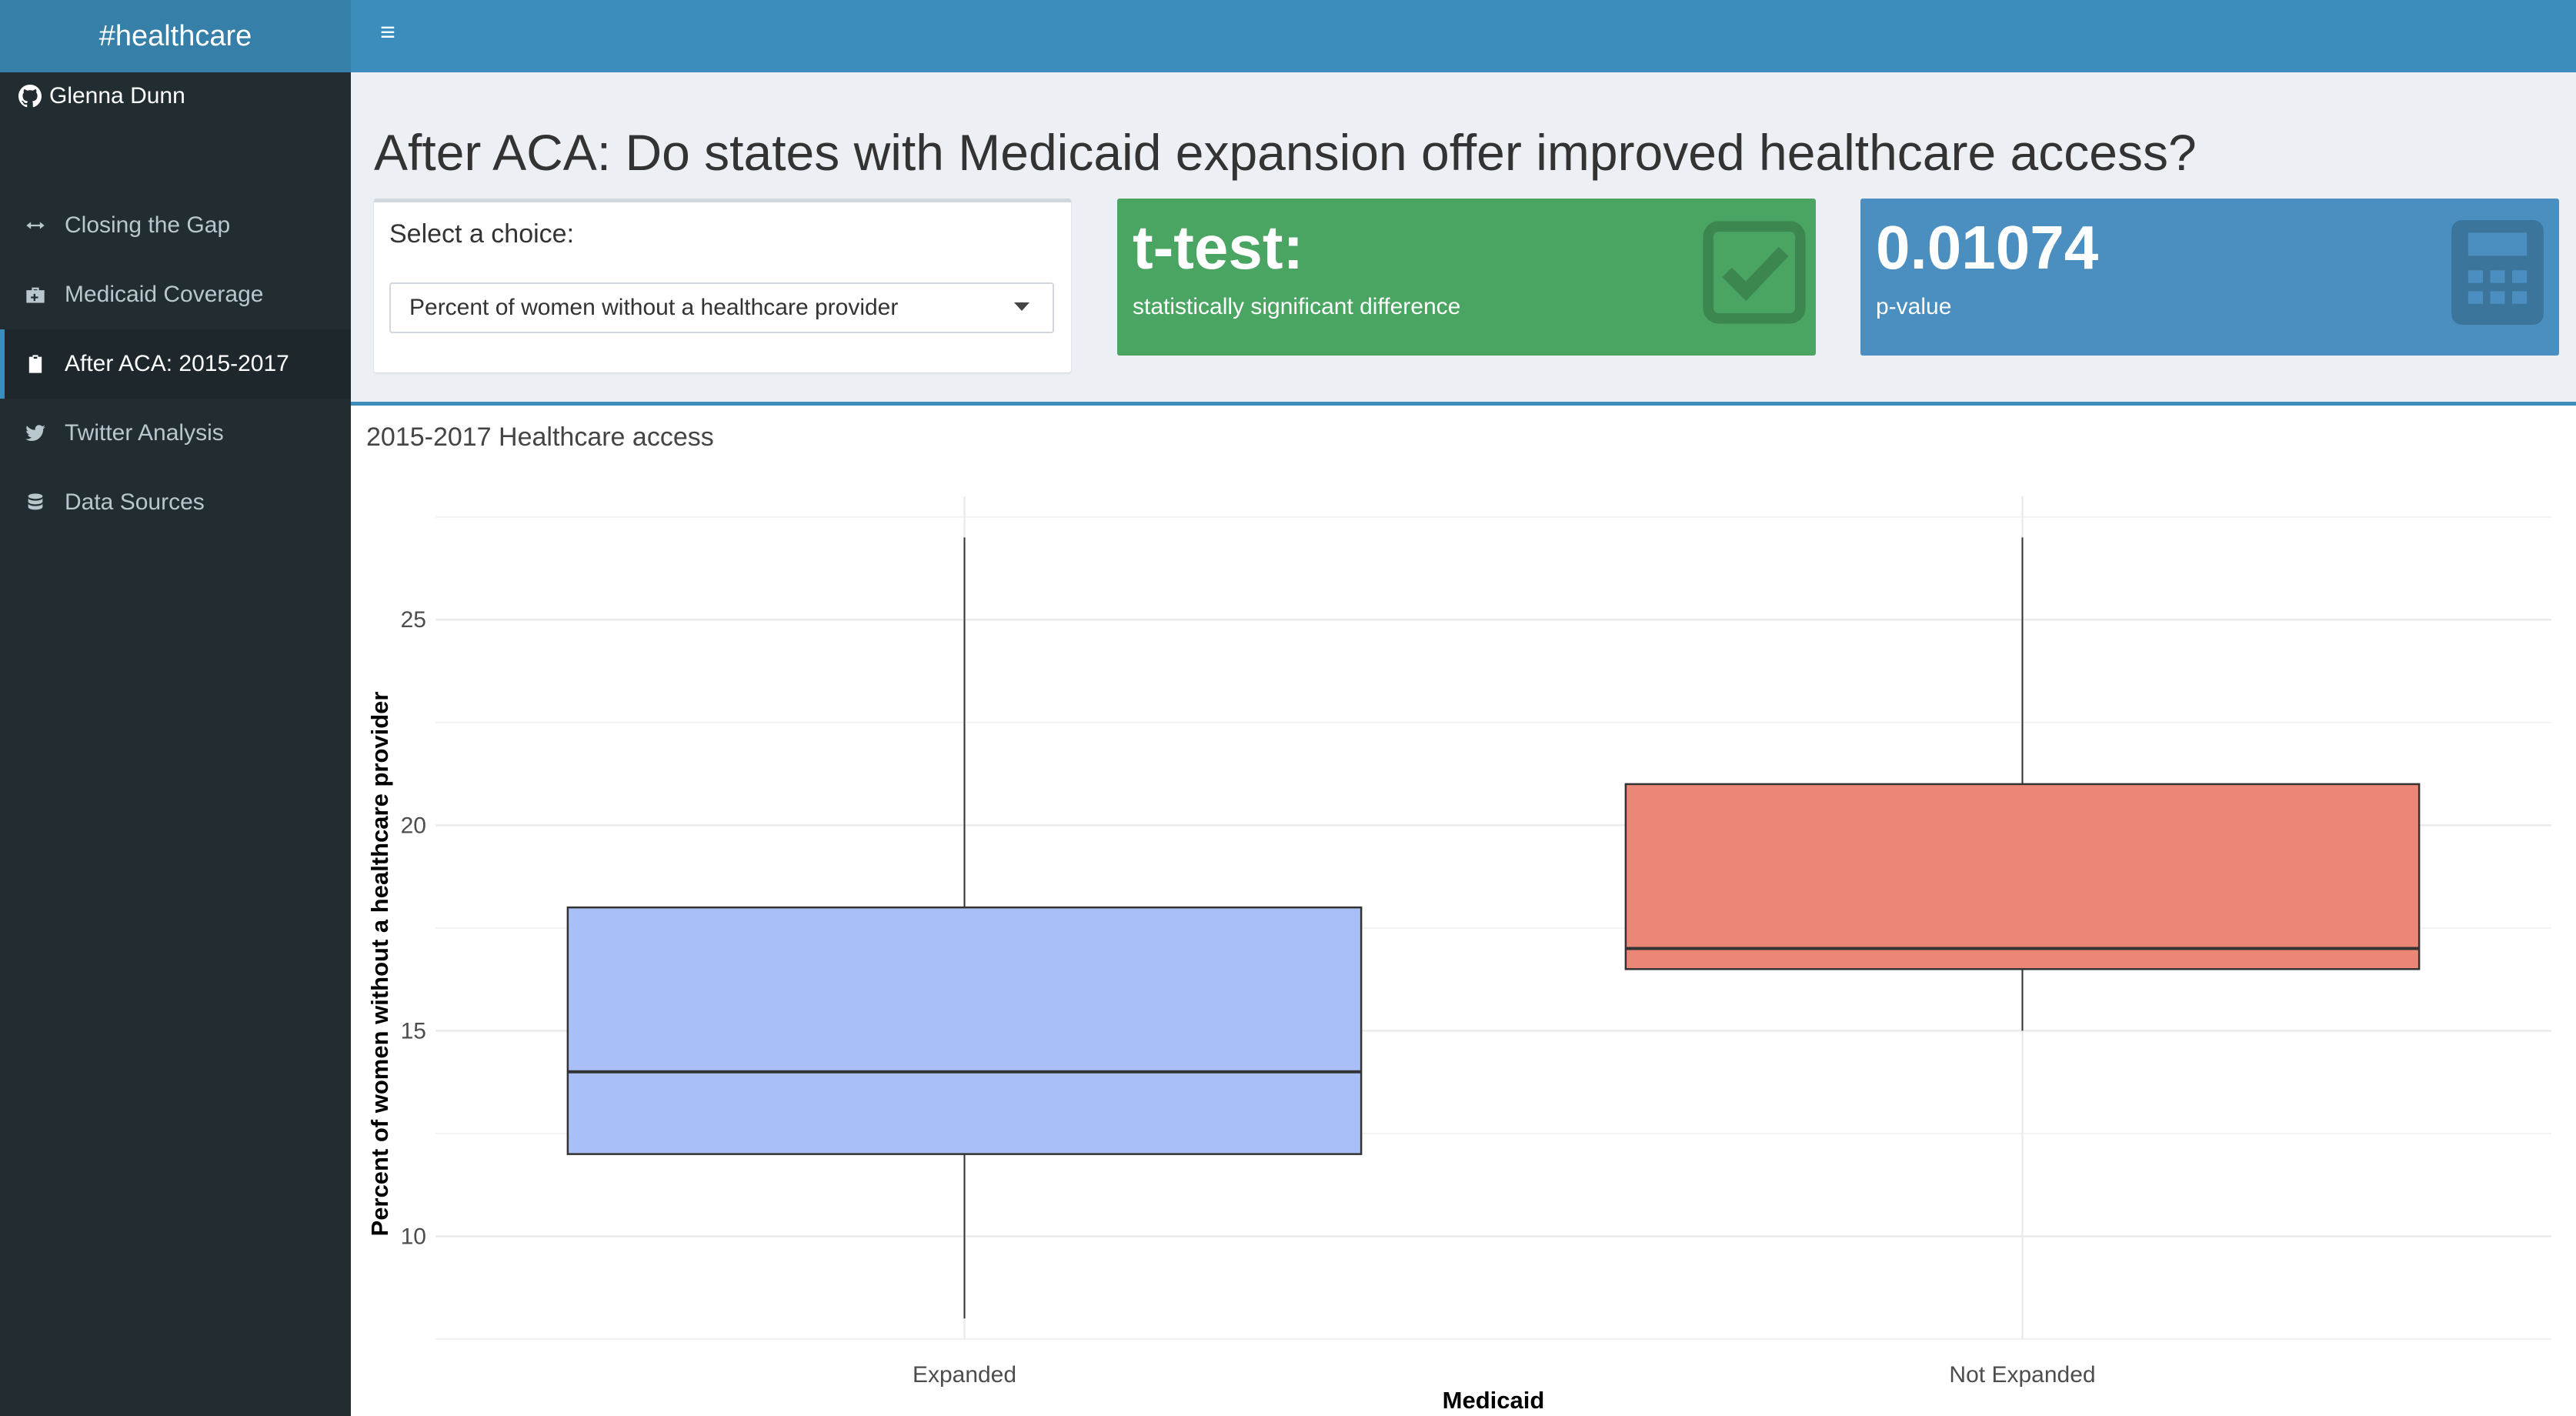  Describe the element at coordinates (964, 1375) in the screenshot. I see `x-tick-label: Expanded` at that location.